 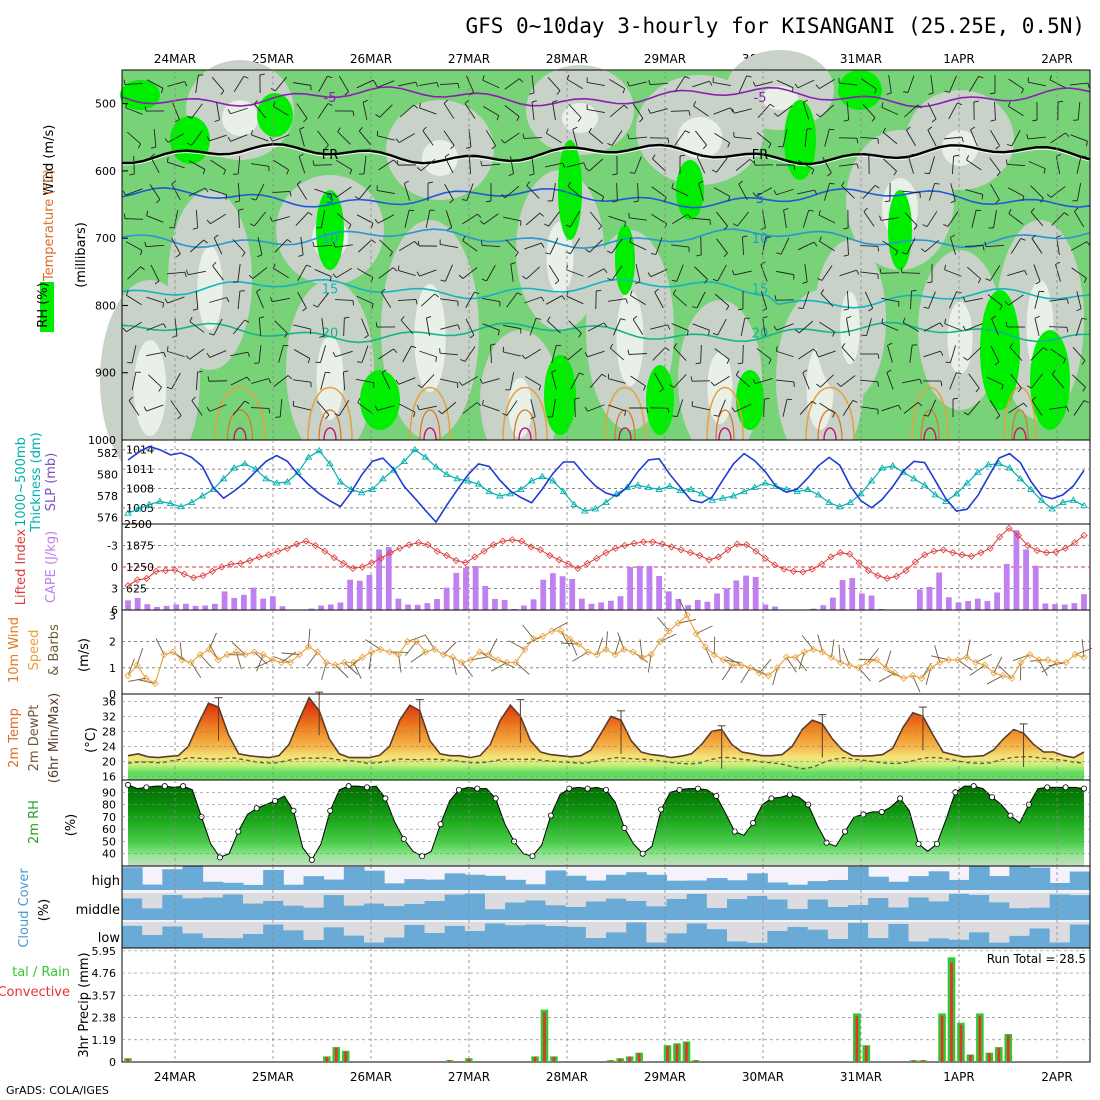 What do you see at coordinates (620, 1060) in the screenshot?
I see `precip-conv-bar` at bounding box center [620, 1060].